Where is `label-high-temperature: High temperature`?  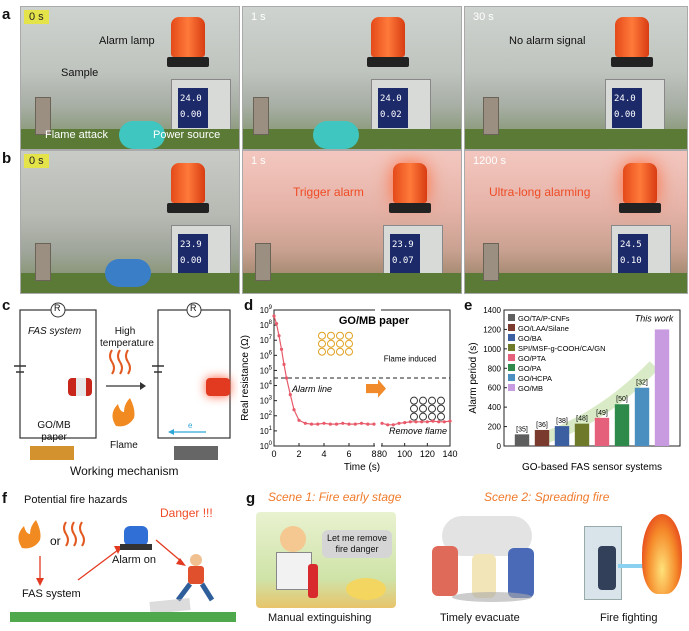 label-high-temperature: High temperature is located at coordinates (127, 337).